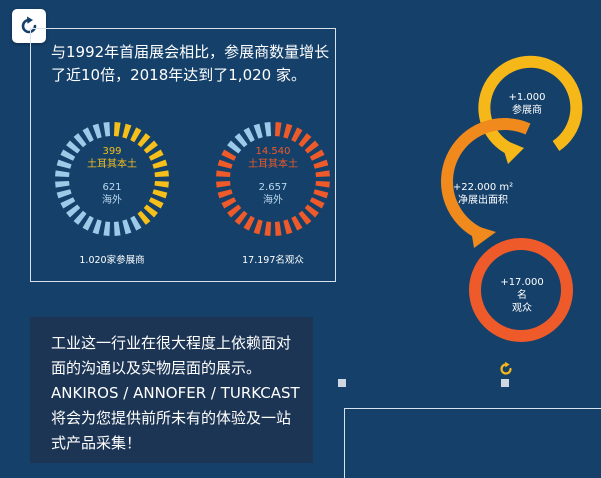 This screenshot has width=601, height=478. I want to click on exhibitors-growth-label: +1.000 参展商, so click(527, 104).